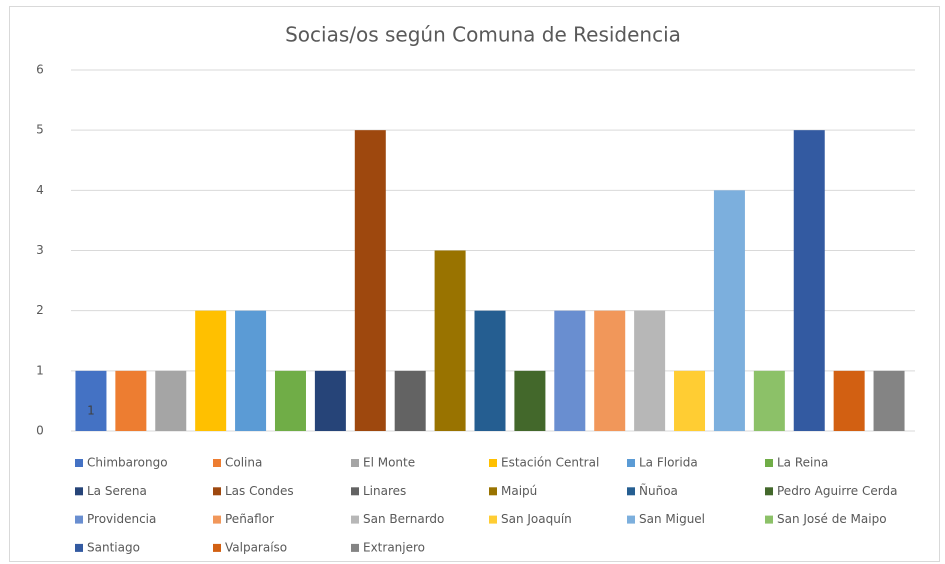 The height and width of the screenshot is (564, 945). What do you see at coordinates (127, 463) in the screenshot?
I see `legend-label: Chimbarongo` at bounding box center [127, 463].